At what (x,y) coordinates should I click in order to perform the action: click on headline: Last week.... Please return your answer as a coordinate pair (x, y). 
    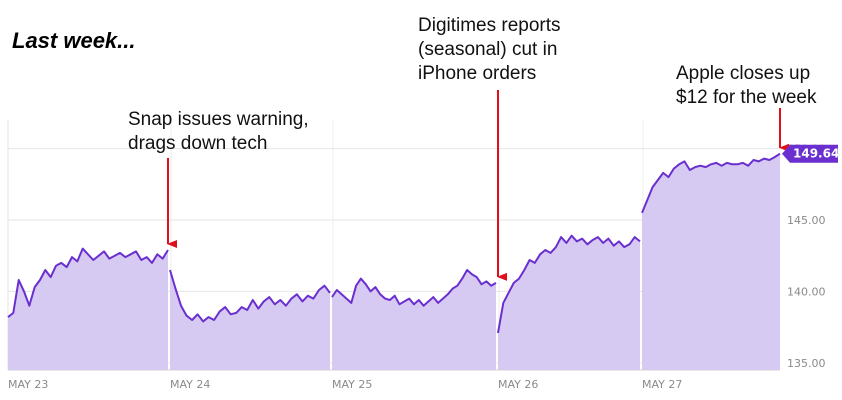
    Looking at the image, I should click on (74, 40).